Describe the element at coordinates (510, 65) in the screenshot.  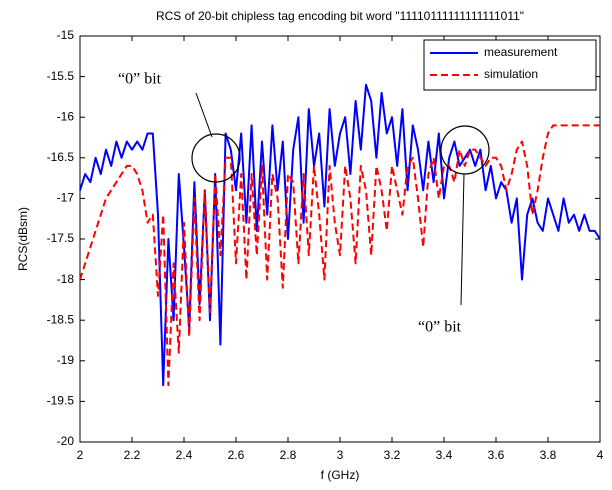
I see `legend-box` at that location.